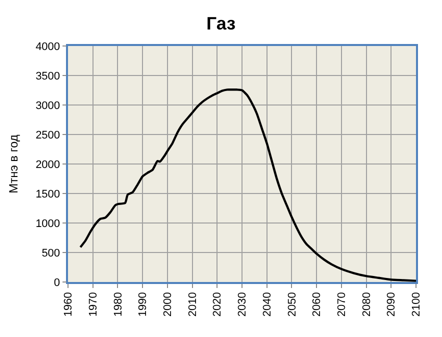 This screenshot has height=337, width=442. I want to click on x-tick-label: 1970, so click(93, 304).